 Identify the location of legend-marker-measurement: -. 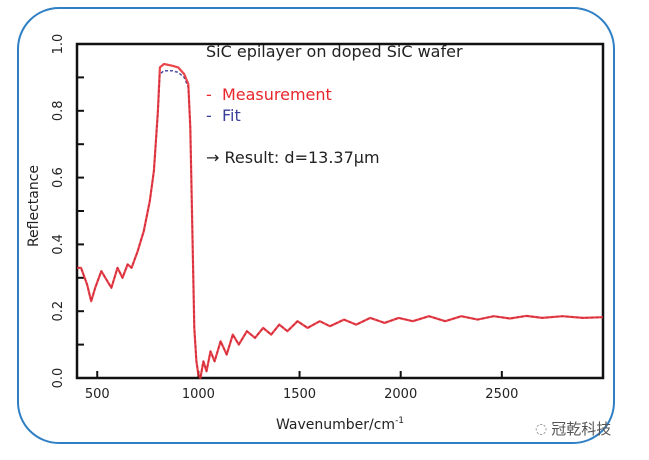
(209, 94).